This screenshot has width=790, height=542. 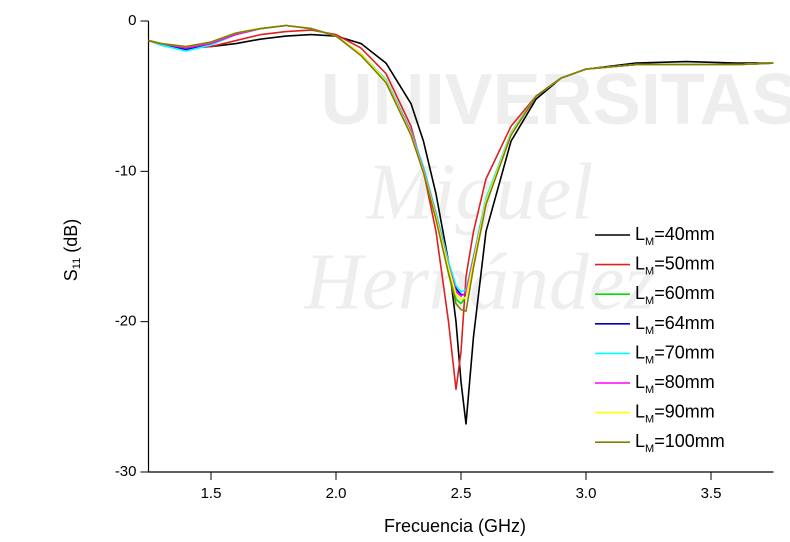 What do you see at coordinates (675, 236) in the screenshot?
I see `legend-label: LM=40mm` at bounding box center [675, 236].